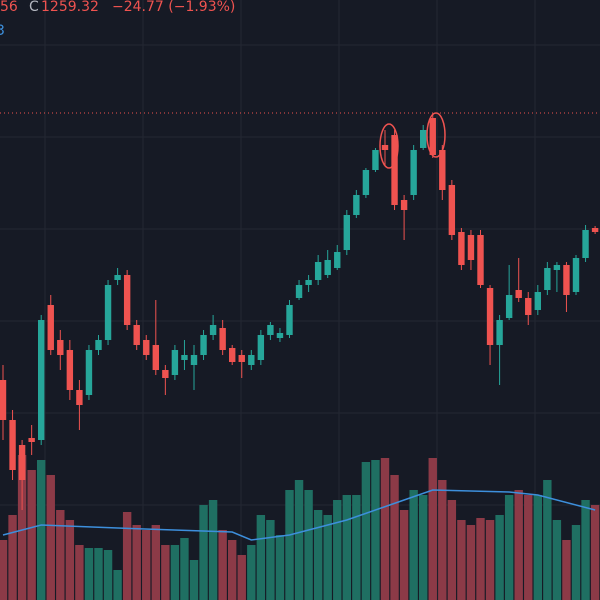 The height and width of the screenshot is (600, 600). What do you see at coordinates (173, 7) in the screenshot?
I see `header-change: −24.77 (−1.93%)` at bounding box center [173, 7].